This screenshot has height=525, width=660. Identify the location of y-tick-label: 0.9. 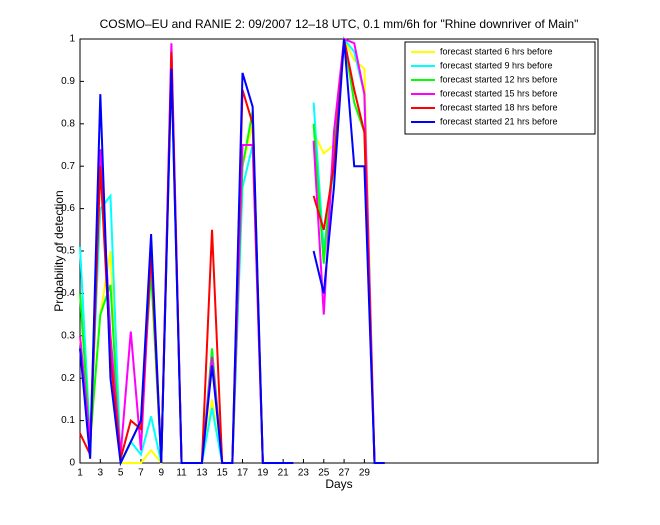
(68, 81).